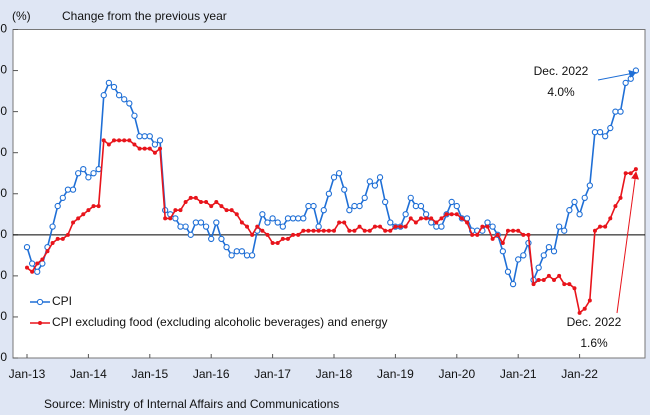  I want to click on x-tick-label: Jan-16, so click(211, 374).